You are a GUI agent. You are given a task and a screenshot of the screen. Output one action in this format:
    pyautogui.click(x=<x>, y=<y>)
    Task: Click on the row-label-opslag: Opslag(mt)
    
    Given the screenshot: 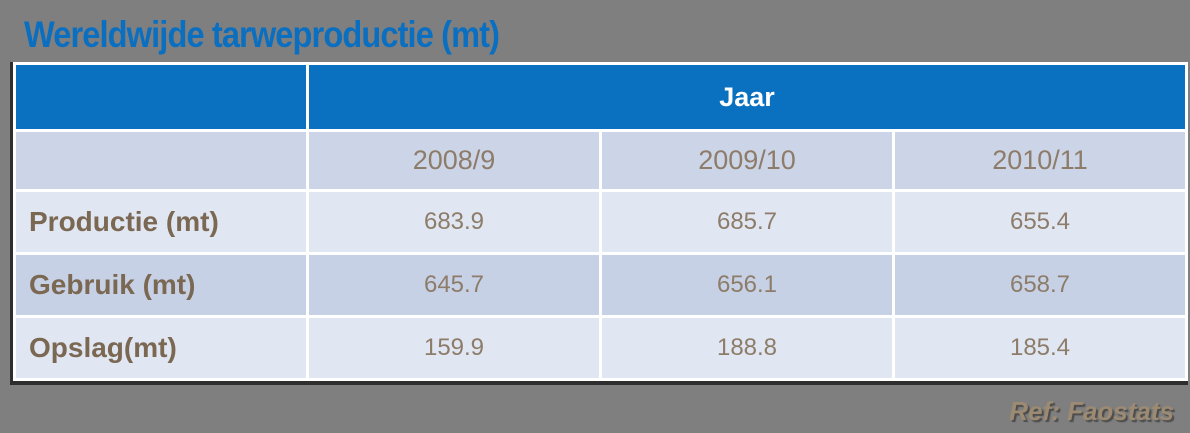 What is the action you would take?
    pyautogui.click(x=161, y=348)
    